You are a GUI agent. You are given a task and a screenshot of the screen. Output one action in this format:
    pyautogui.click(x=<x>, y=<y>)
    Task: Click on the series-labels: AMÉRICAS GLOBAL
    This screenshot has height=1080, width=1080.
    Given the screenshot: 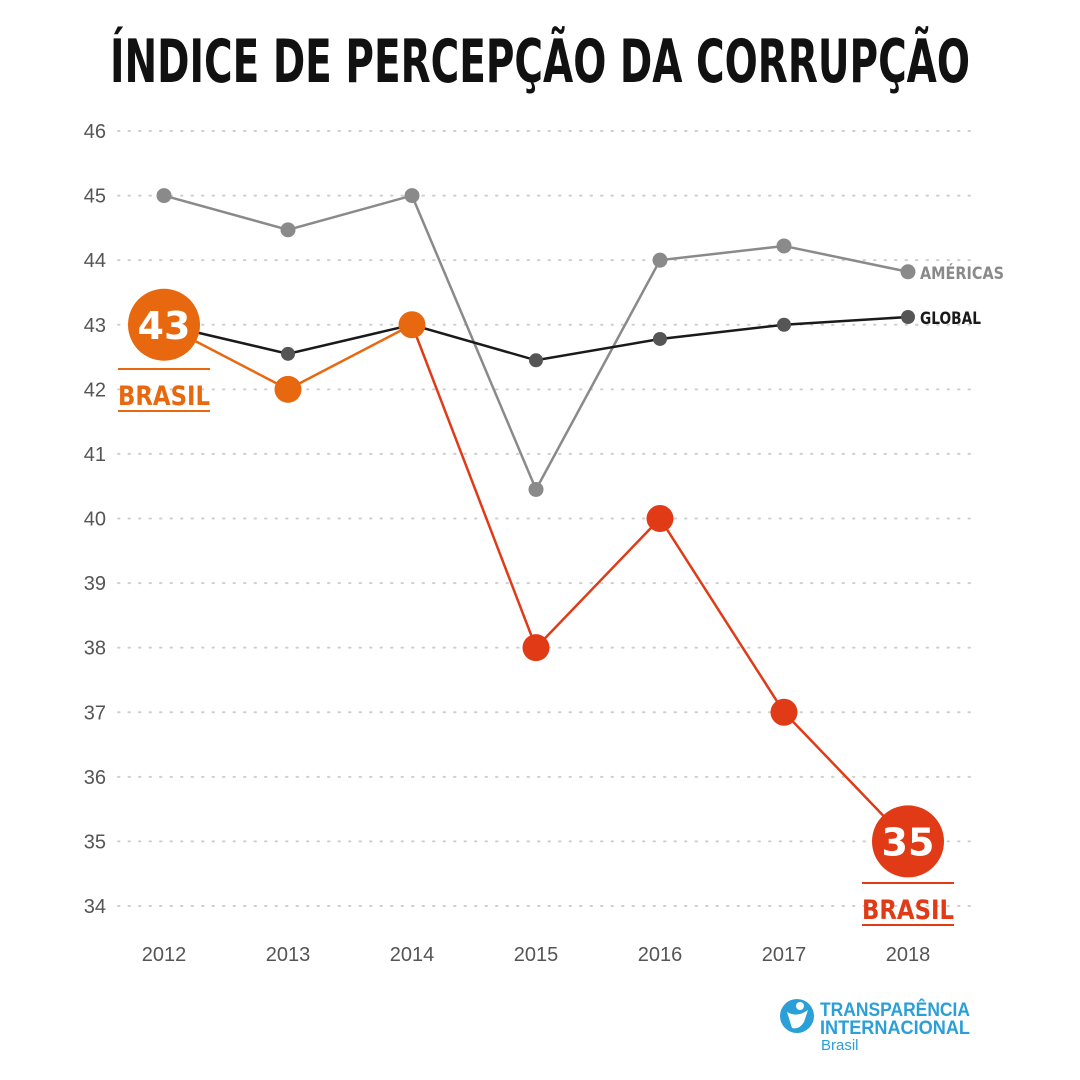 What is the action you would take?
    pyautogui.click(x=962, y=295)
    